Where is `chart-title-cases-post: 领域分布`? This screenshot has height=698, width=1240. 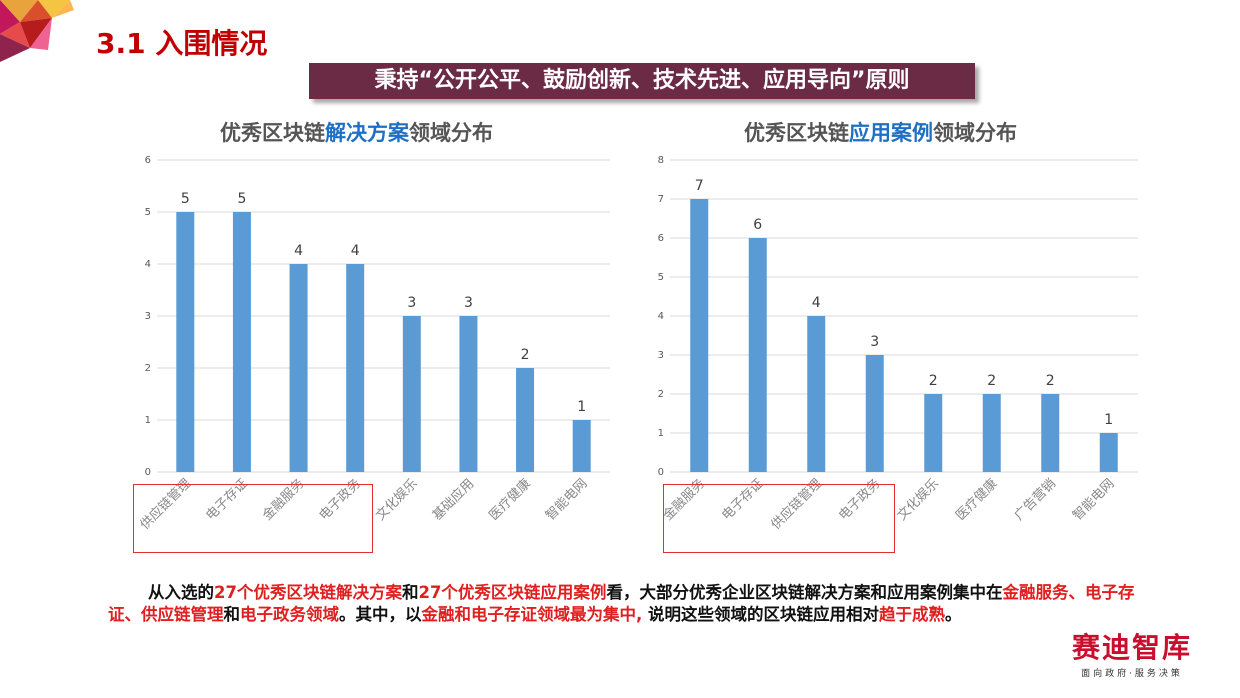
chart-title-cases-post: 领域分布 is located at coordinates (975, 133).